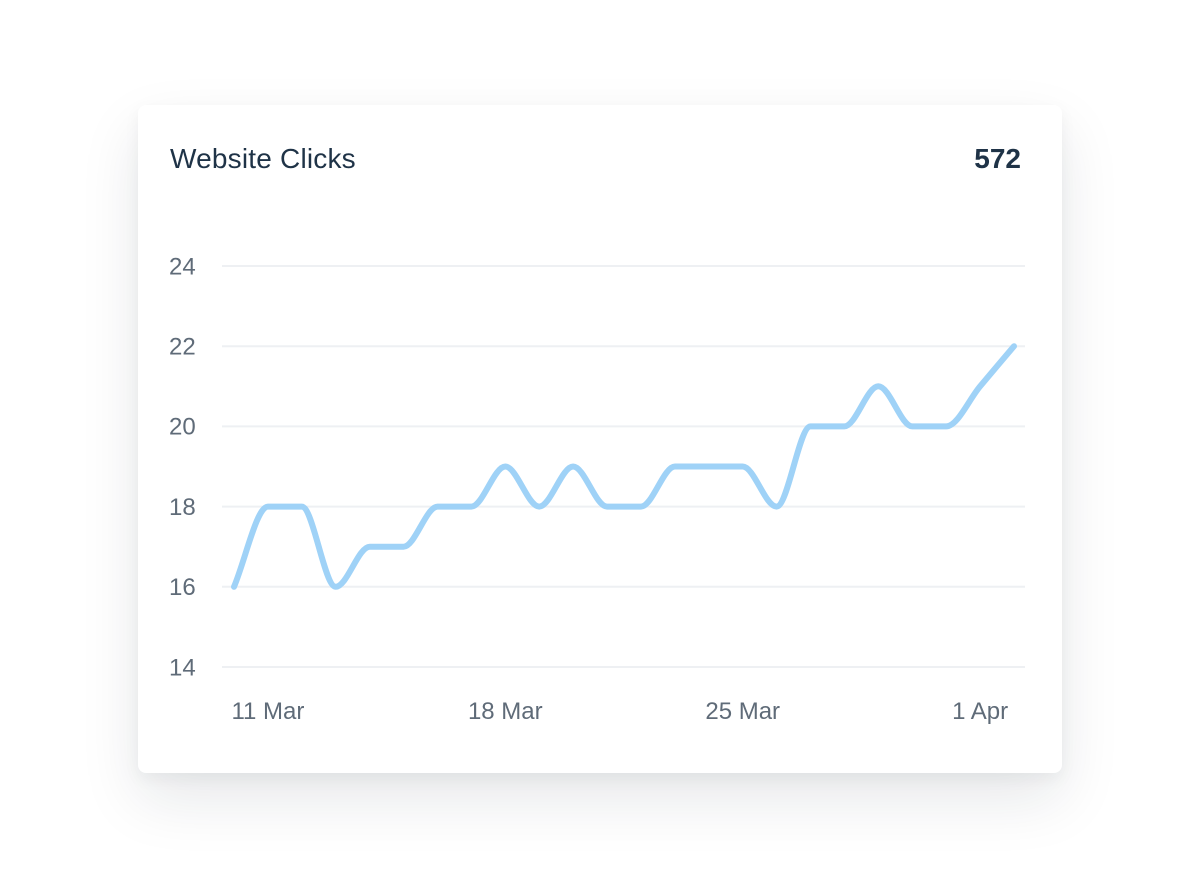  What do you see at coordinates (263, 158) in the screenshot?
I see `card-title: Website Clicks` at bounding box center [263, 158].